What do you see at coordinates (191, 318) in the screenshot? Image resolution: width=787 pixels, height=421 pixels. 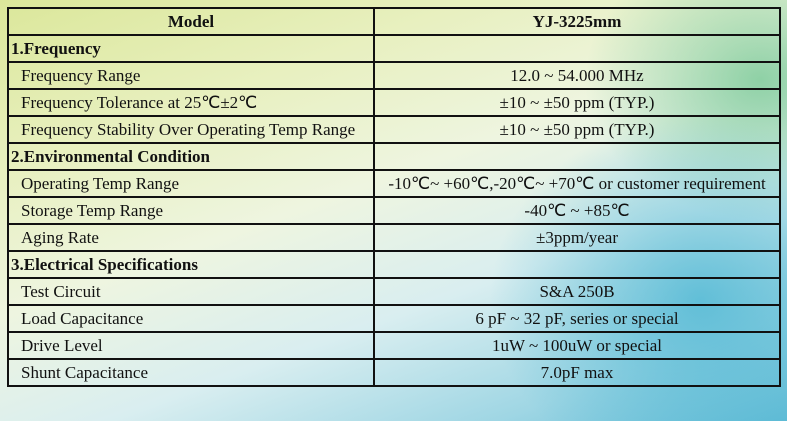 I see `spec-label: Load Capacitance` at bounding box center [191, 318].